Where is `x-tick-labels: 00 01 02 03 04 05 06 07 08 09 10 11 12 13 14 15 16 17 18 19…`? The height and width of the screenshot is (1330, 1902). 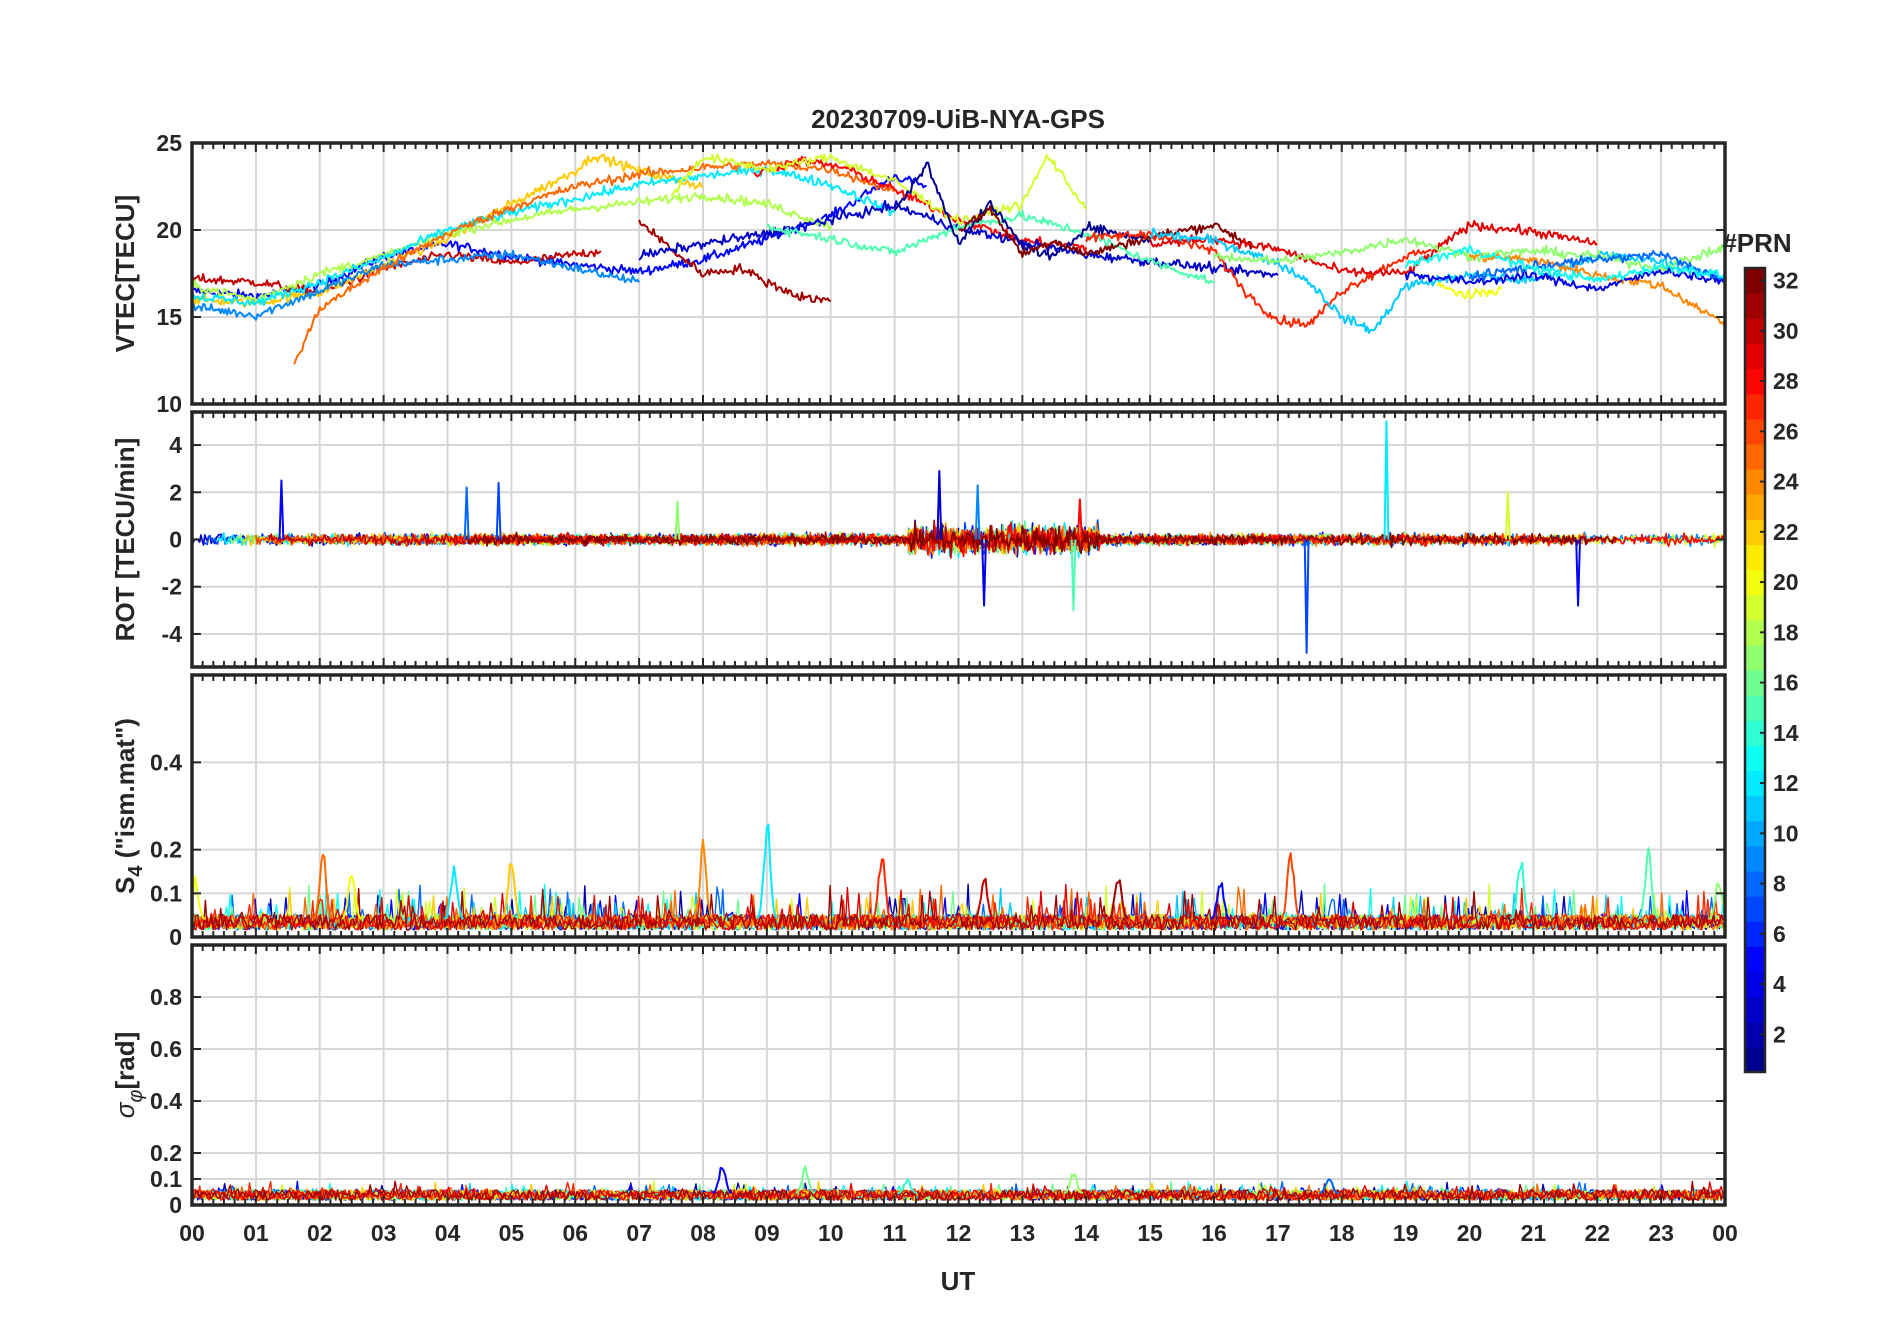
x-tick-labels: 00 01 02 03 04 05 06 07 08 09 10 11 12 13 14 15 16 17 18 19… is located at coordinates (958, 1233).